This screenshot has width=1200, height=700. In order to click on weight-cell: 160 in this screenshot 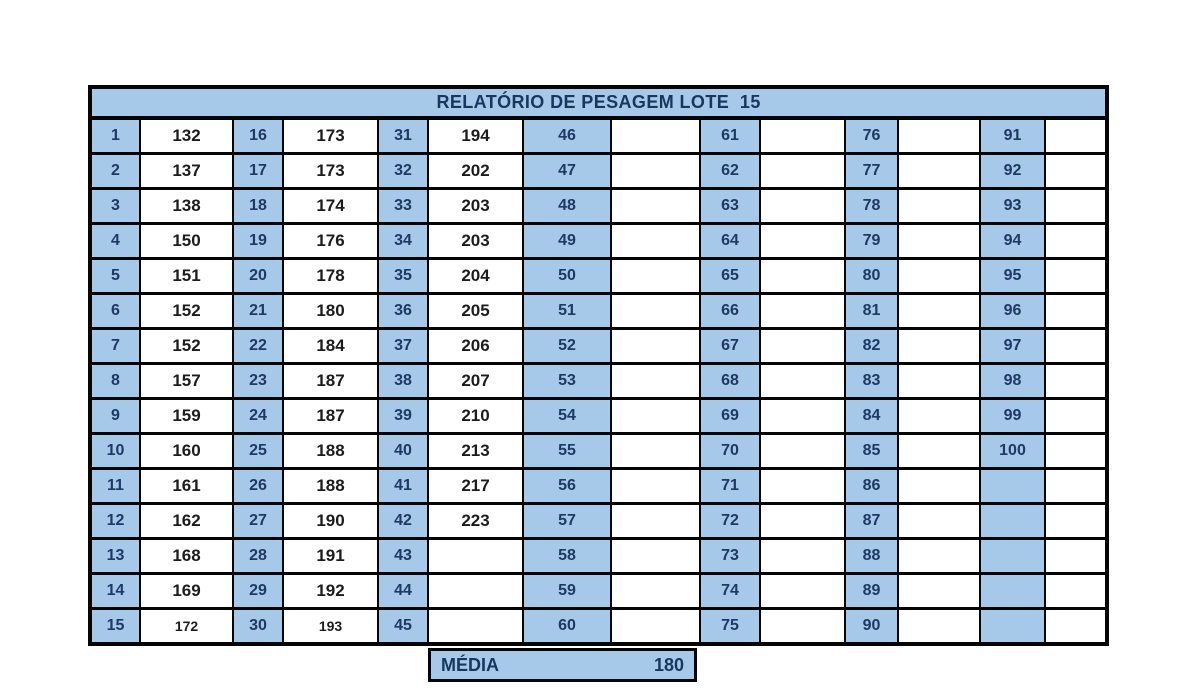, I will do `click(186, 451)`.